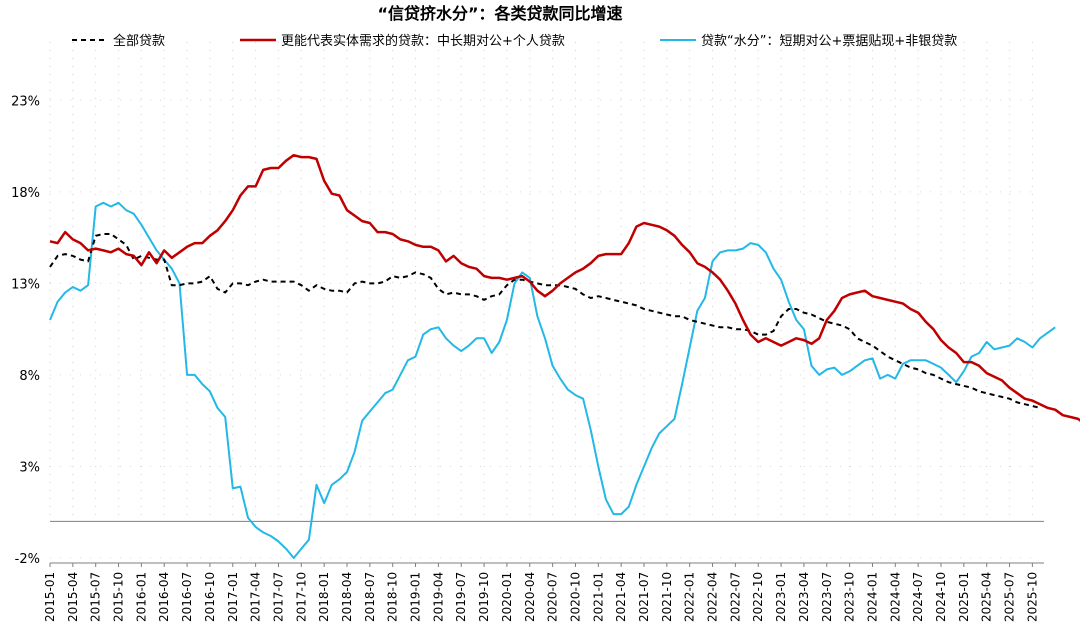 The image size is (1080, 629). I want to click on x-tick-label: 2025-07, so click(1010, 597).